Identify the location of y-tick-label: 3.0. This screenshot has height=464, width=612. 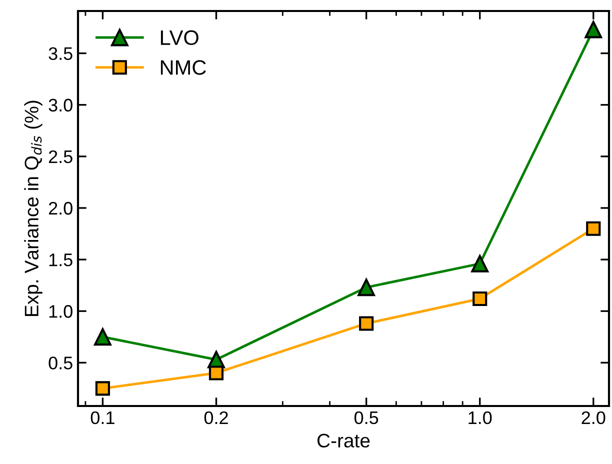
(60, 105).